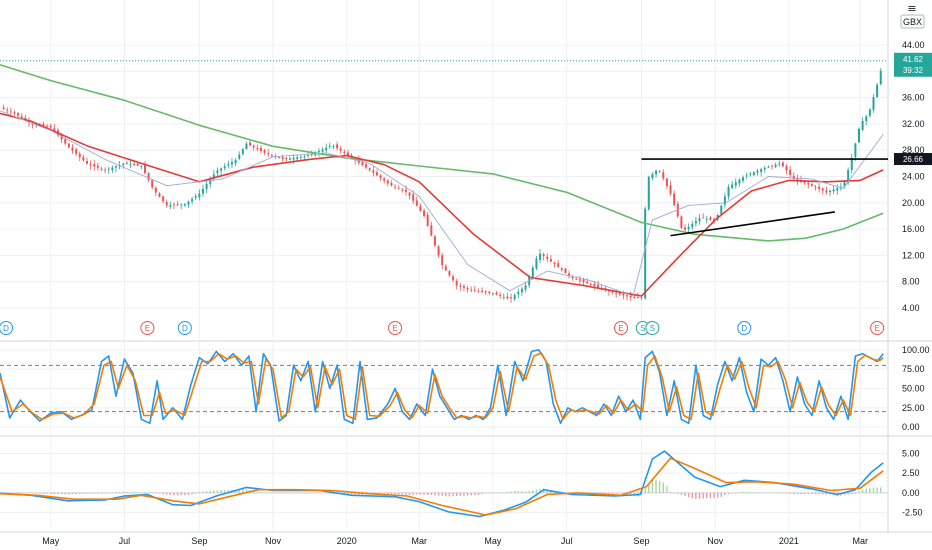 The width and height of the screenshot is (932, 550). What do you see at coordinates (911, 8) in the screenshot?
I see `menu-icon: ≡` at bounding box center [911, 8].